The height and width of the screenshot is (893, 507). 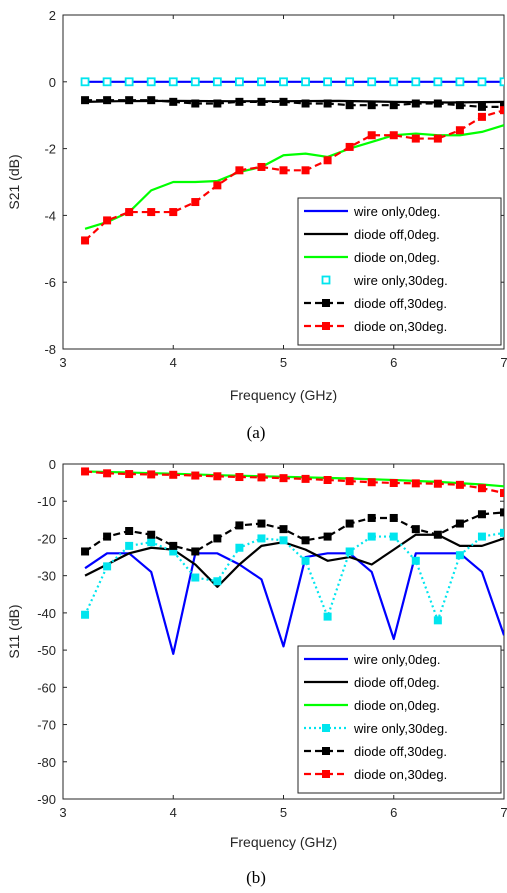 I want to click on series-diode-on-30deg-, so click(x=292, y=482).